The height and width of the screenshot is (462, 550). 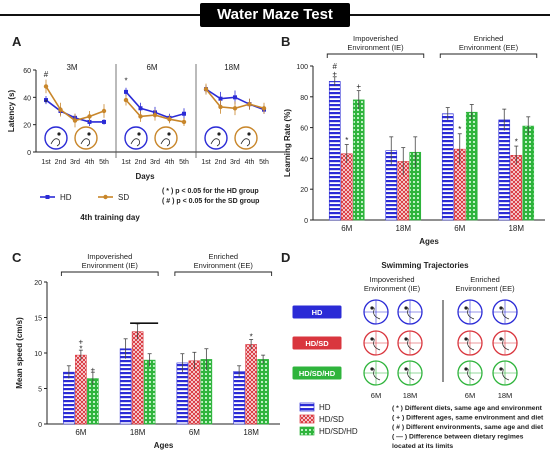 What do you see at coordinates (38, 354) in the screenshot?
I see `C-y-tick-label: 10` at bounding box center [38, 354].